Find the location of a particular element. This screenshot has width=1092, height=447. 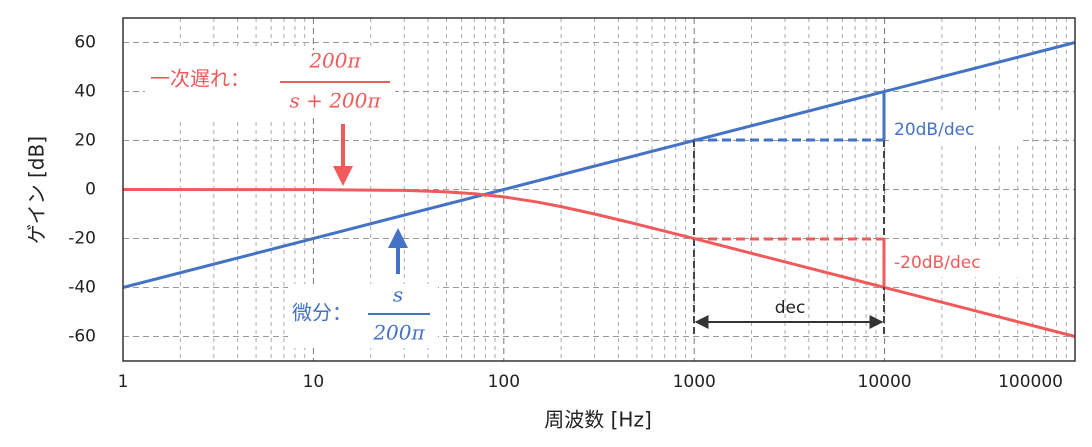

slope-label: 20dB/dec is located at coordinates (934, 130).